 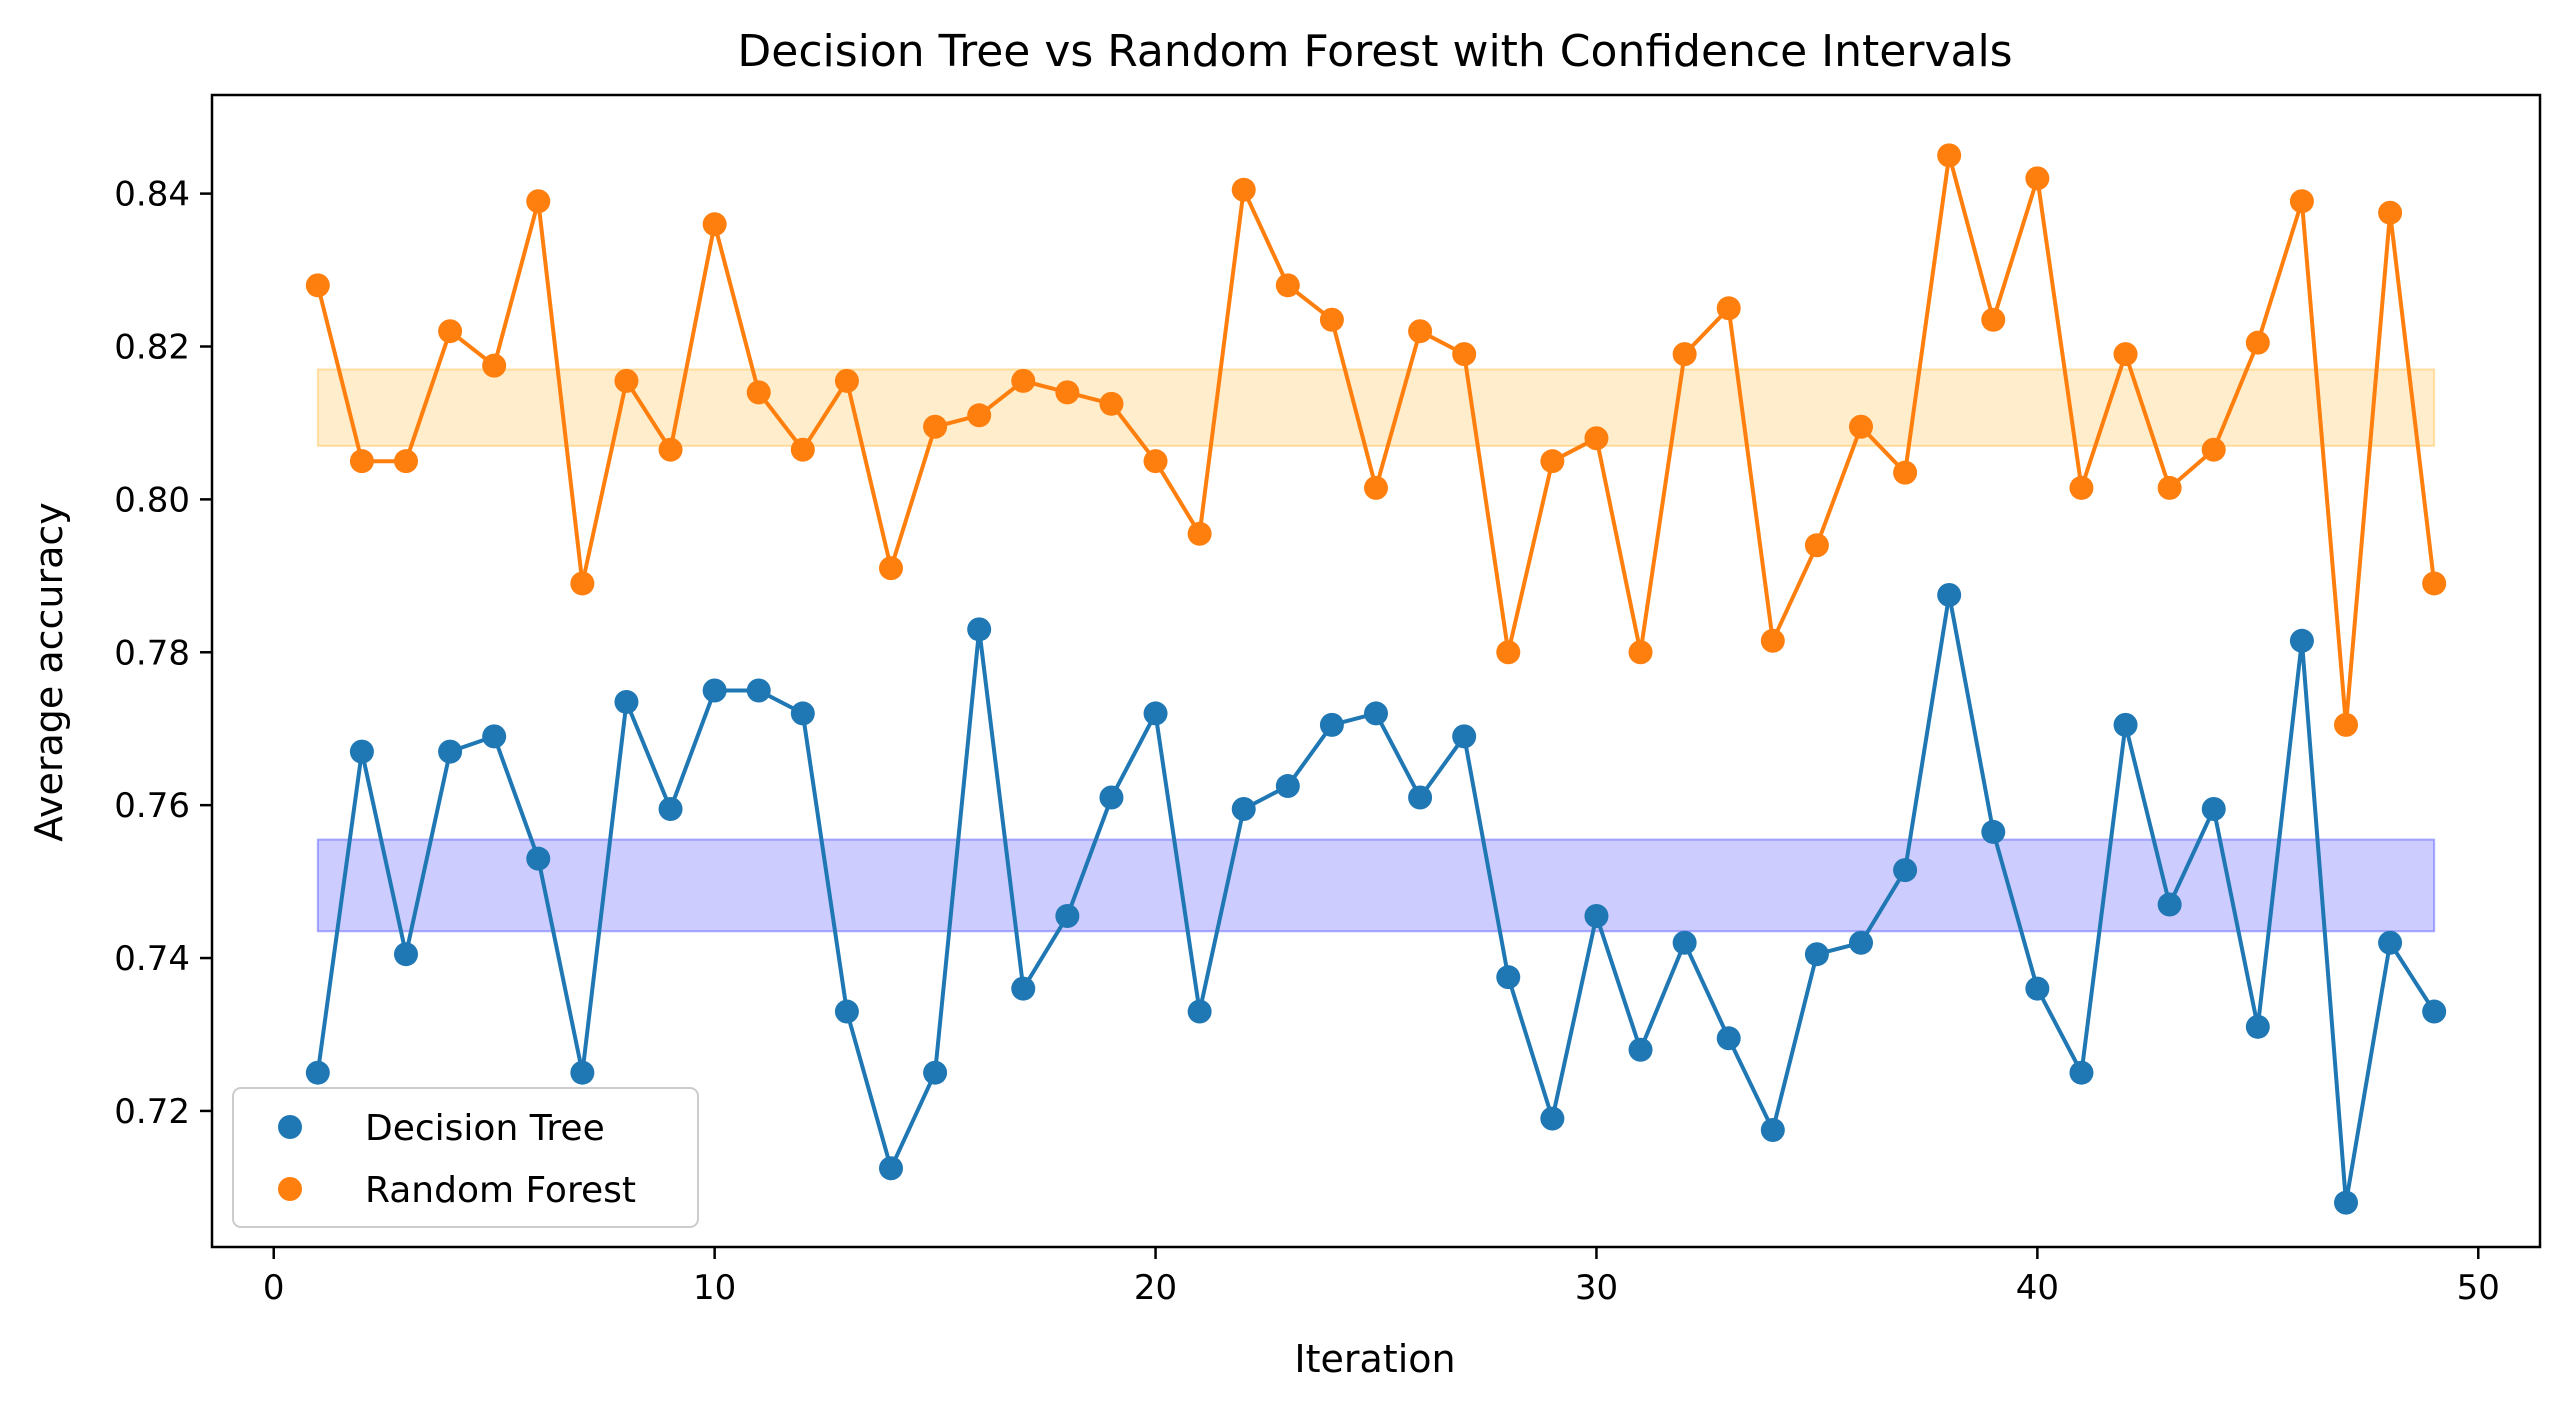 What do you see at coordinates (1374, 1359) in the screenshot?
I see `x-axis-label: Iteration` at bounding box center [1374, 1359].